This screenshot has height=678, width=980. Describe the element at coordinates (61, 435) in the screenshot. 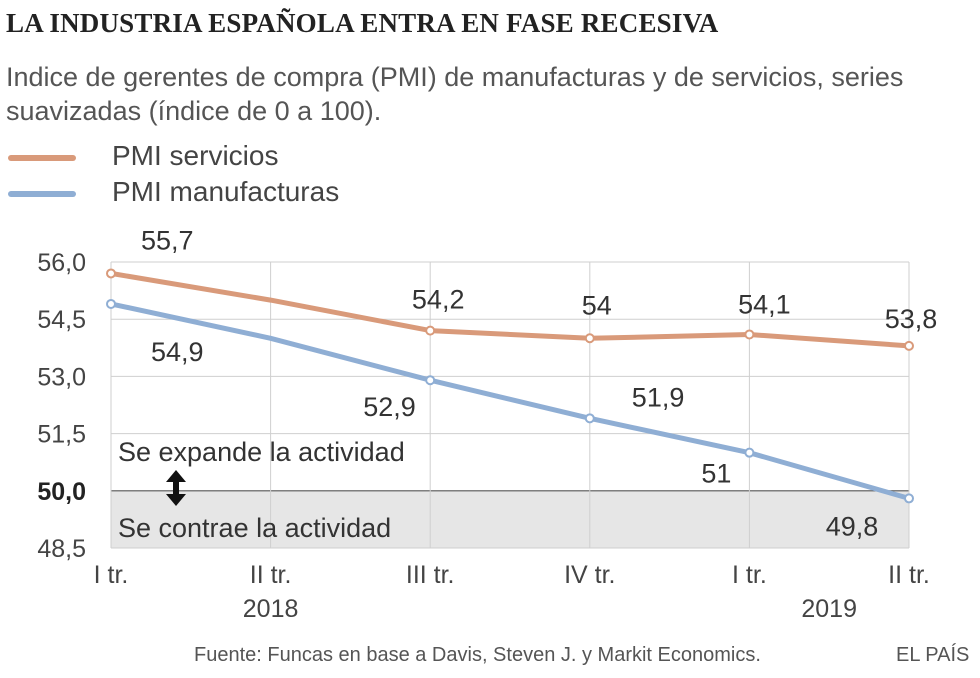

I see `y-tick-label: 51,5` at that location.